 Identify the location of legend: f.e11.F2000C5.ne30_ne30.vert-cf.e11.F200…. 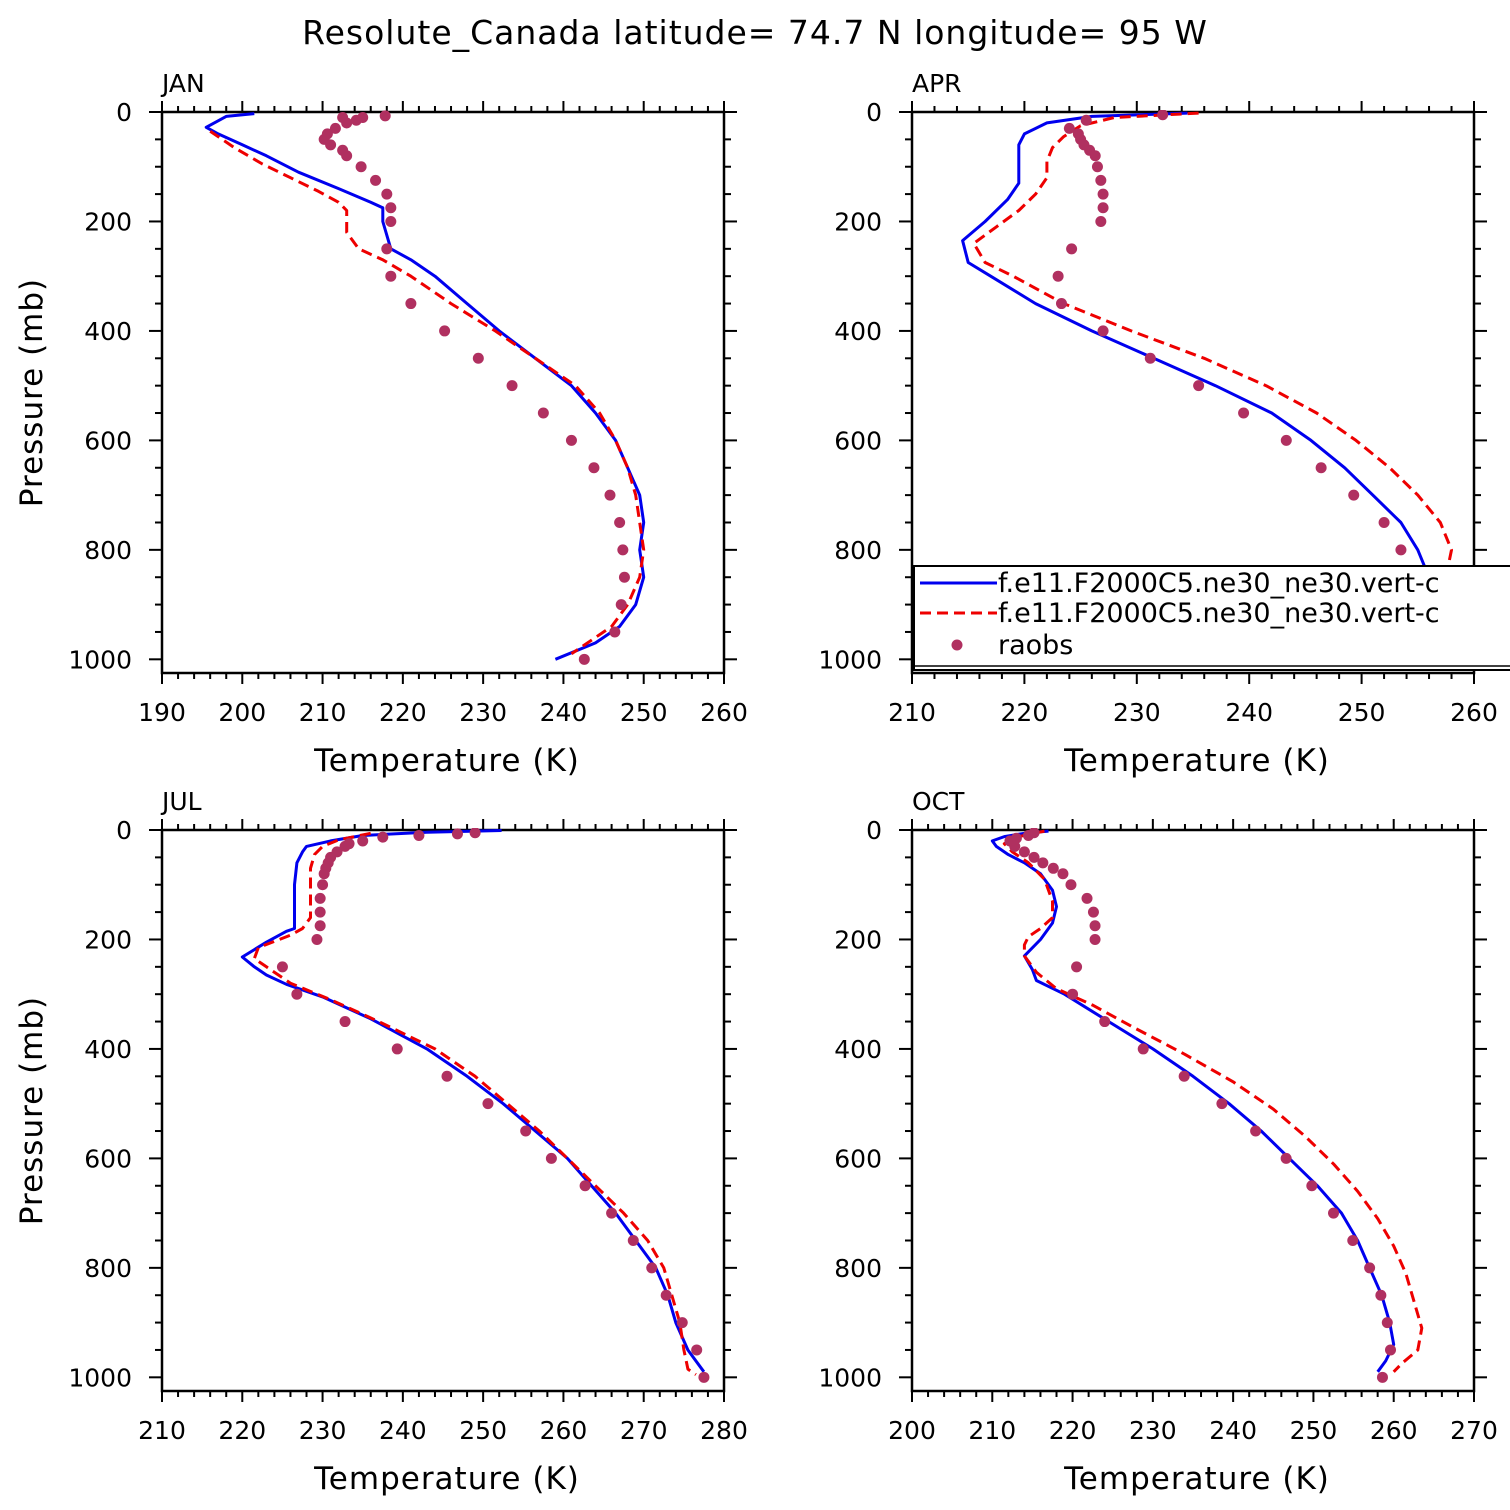
(1211, 618).